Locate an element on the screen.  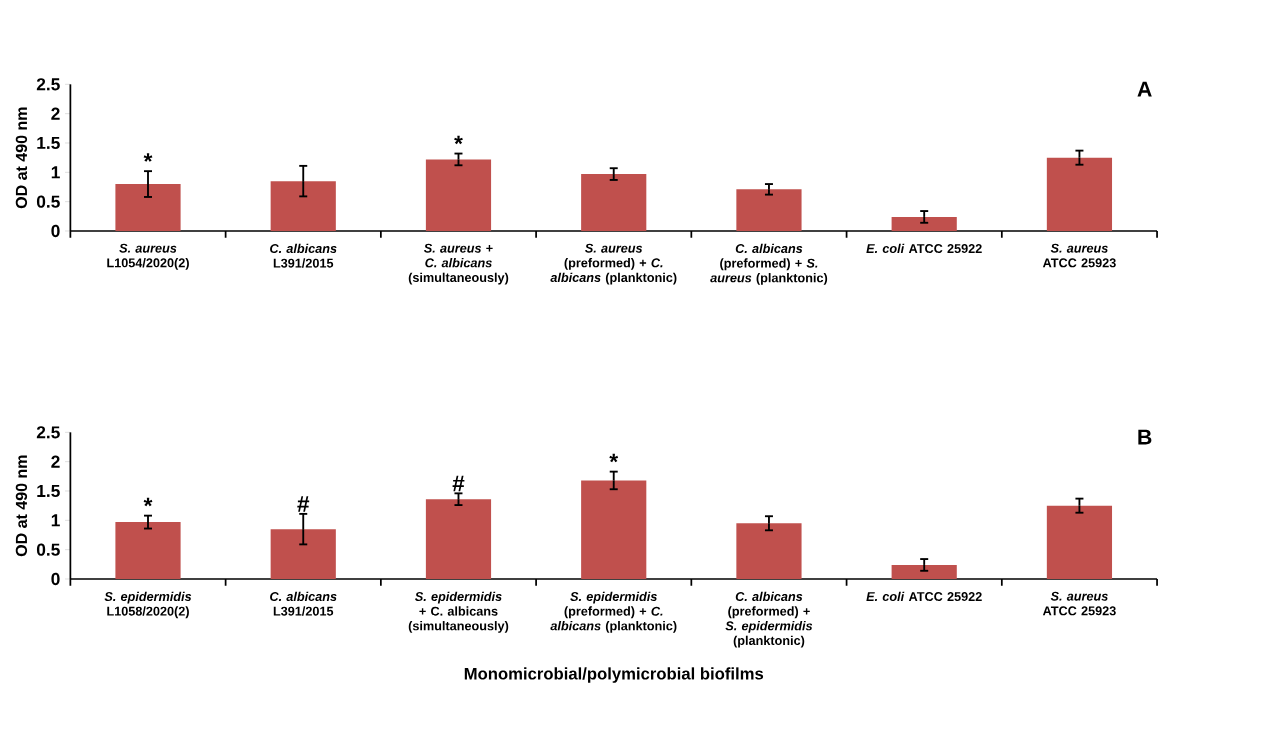
annotation: B is located at coordinates (1145, 437).